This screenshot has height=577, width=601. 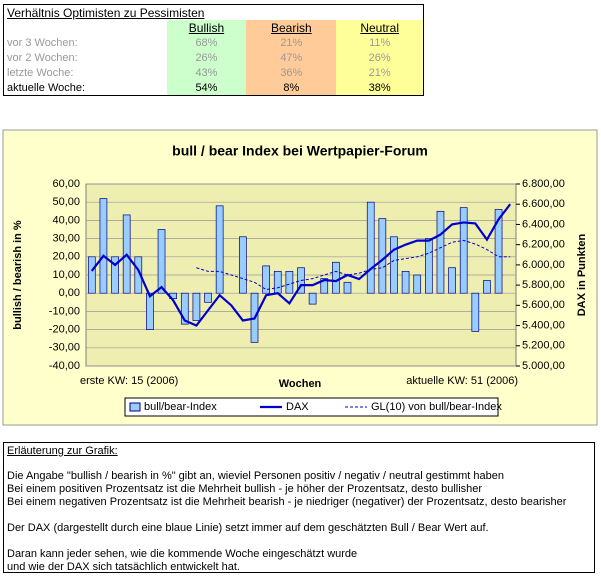 What do you see at coordinates (42, 42) in the screenshot?
I see `row-label: vor 3 Wochen:` at bounding box center [42, 42].